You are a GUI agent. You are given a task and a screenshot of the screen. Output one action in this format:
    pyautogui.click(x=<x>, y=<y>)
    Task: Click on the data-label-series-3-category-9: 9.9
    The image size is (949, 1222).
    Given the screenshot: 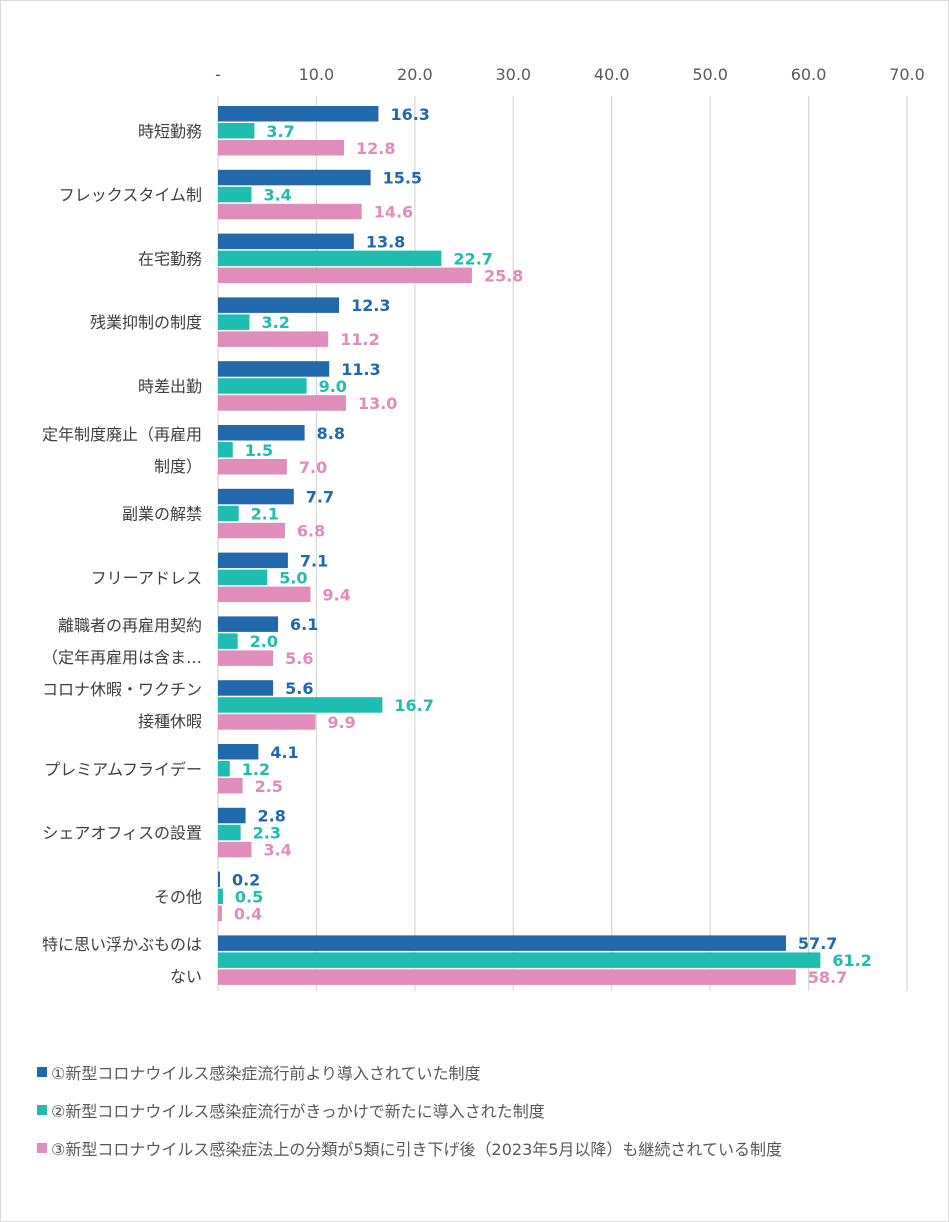 What is the action you would take?
    pyautogui.click(x=341, y=722)
    